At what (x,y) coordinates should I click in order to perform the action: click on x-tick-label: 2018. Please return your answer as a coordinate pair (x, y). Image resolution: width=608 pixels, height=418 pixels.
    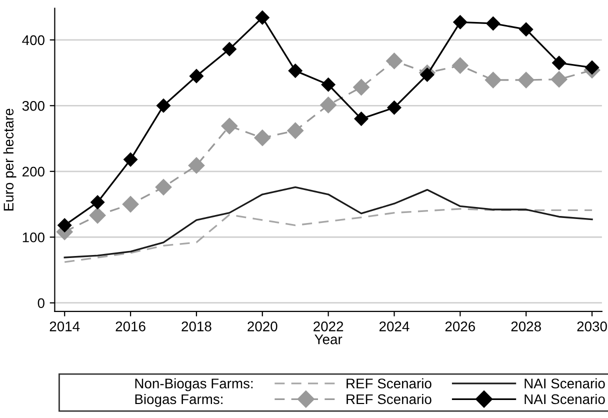
    Looking at the image, I should click on (197, 327).